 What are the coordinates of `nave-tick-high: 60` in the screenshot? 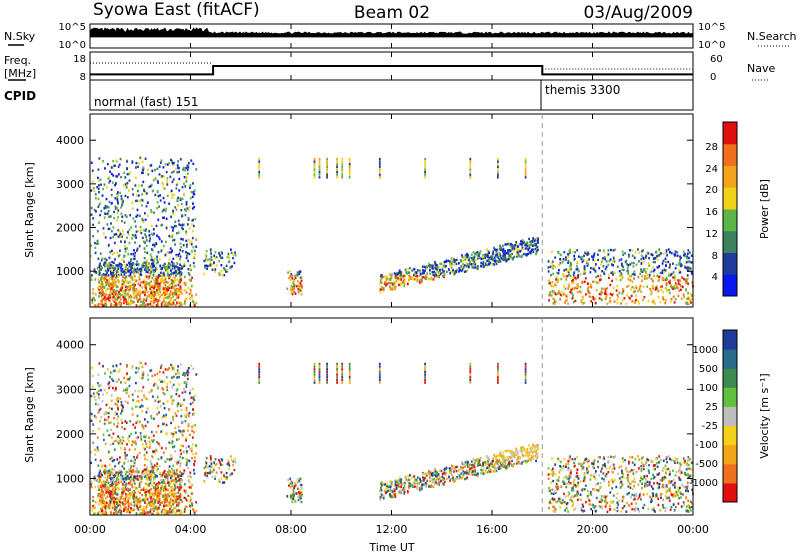 It's located at (716, 59).